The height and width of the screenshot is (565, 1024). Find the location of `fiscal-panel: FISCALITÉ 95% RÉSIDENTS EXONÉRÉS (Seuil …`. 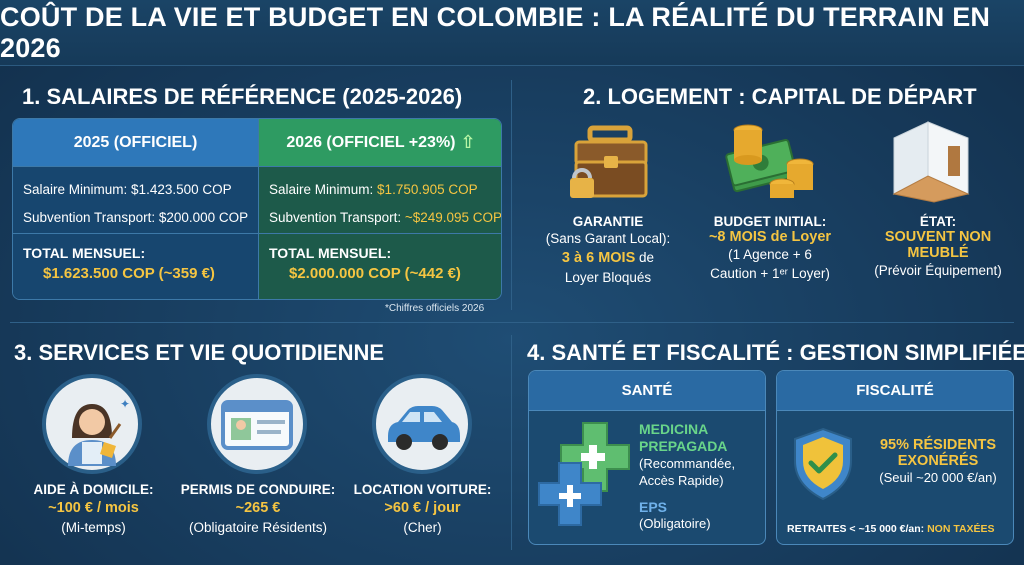

fiscal-panel: FISCALITÉ 95% RÉSIDENTS EXONÉRÉS (Seuil … is located at coordinates (895, 457).